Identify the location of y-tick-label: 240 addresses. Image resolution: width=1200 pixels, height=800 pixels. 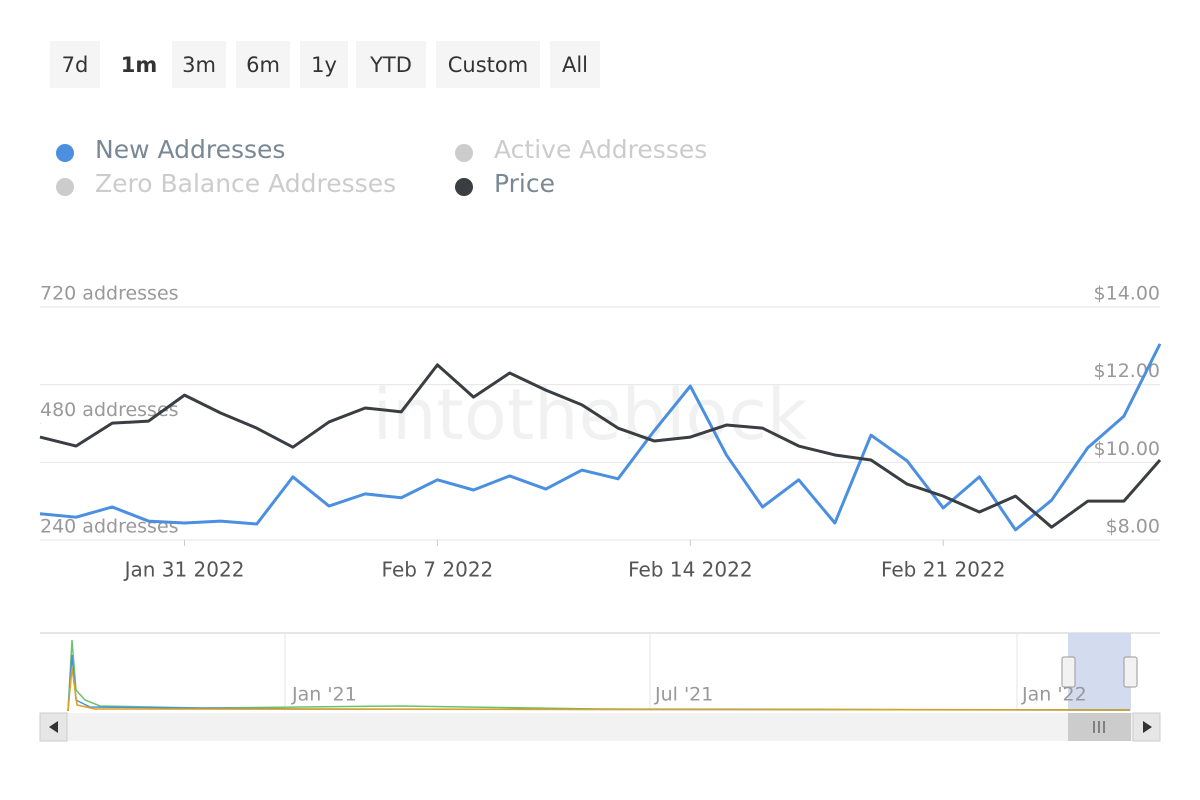
(109, 527).